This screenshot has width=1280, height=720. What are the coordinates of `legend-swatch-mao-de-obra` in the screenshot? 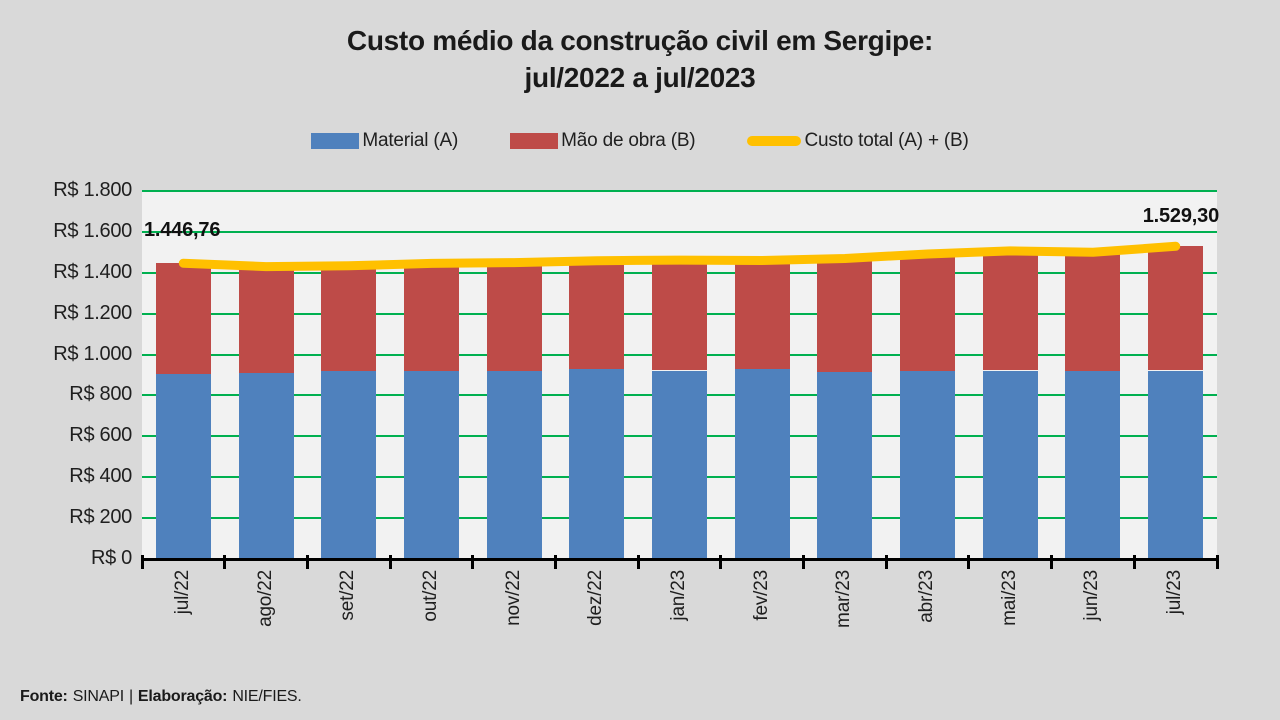 It's located at (534, 141).